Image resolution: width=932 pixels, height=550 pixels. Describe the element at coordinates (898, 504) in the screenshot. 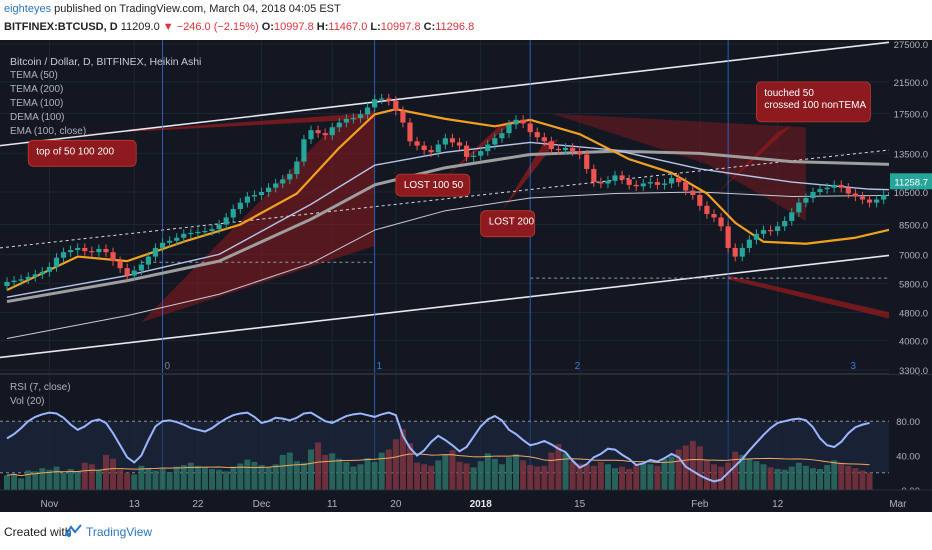

I see `time-tick-label: Mar` at that location.